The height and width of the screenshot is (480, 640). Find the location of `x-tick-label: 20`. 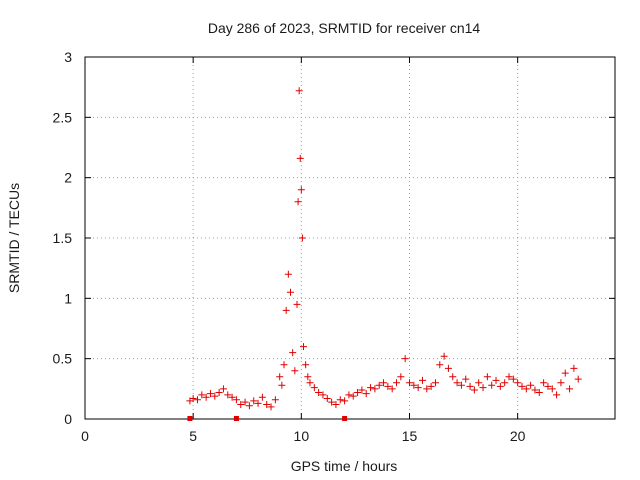

x-tick-label: 20 is located at coordinates (518, 436).